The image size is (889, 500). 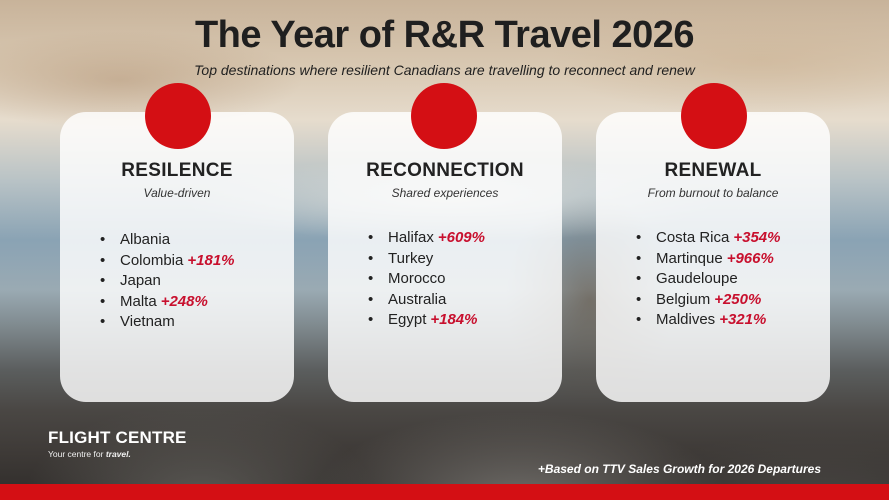 I want to click on destination-name: Martinque, so click(x=689, y=258).